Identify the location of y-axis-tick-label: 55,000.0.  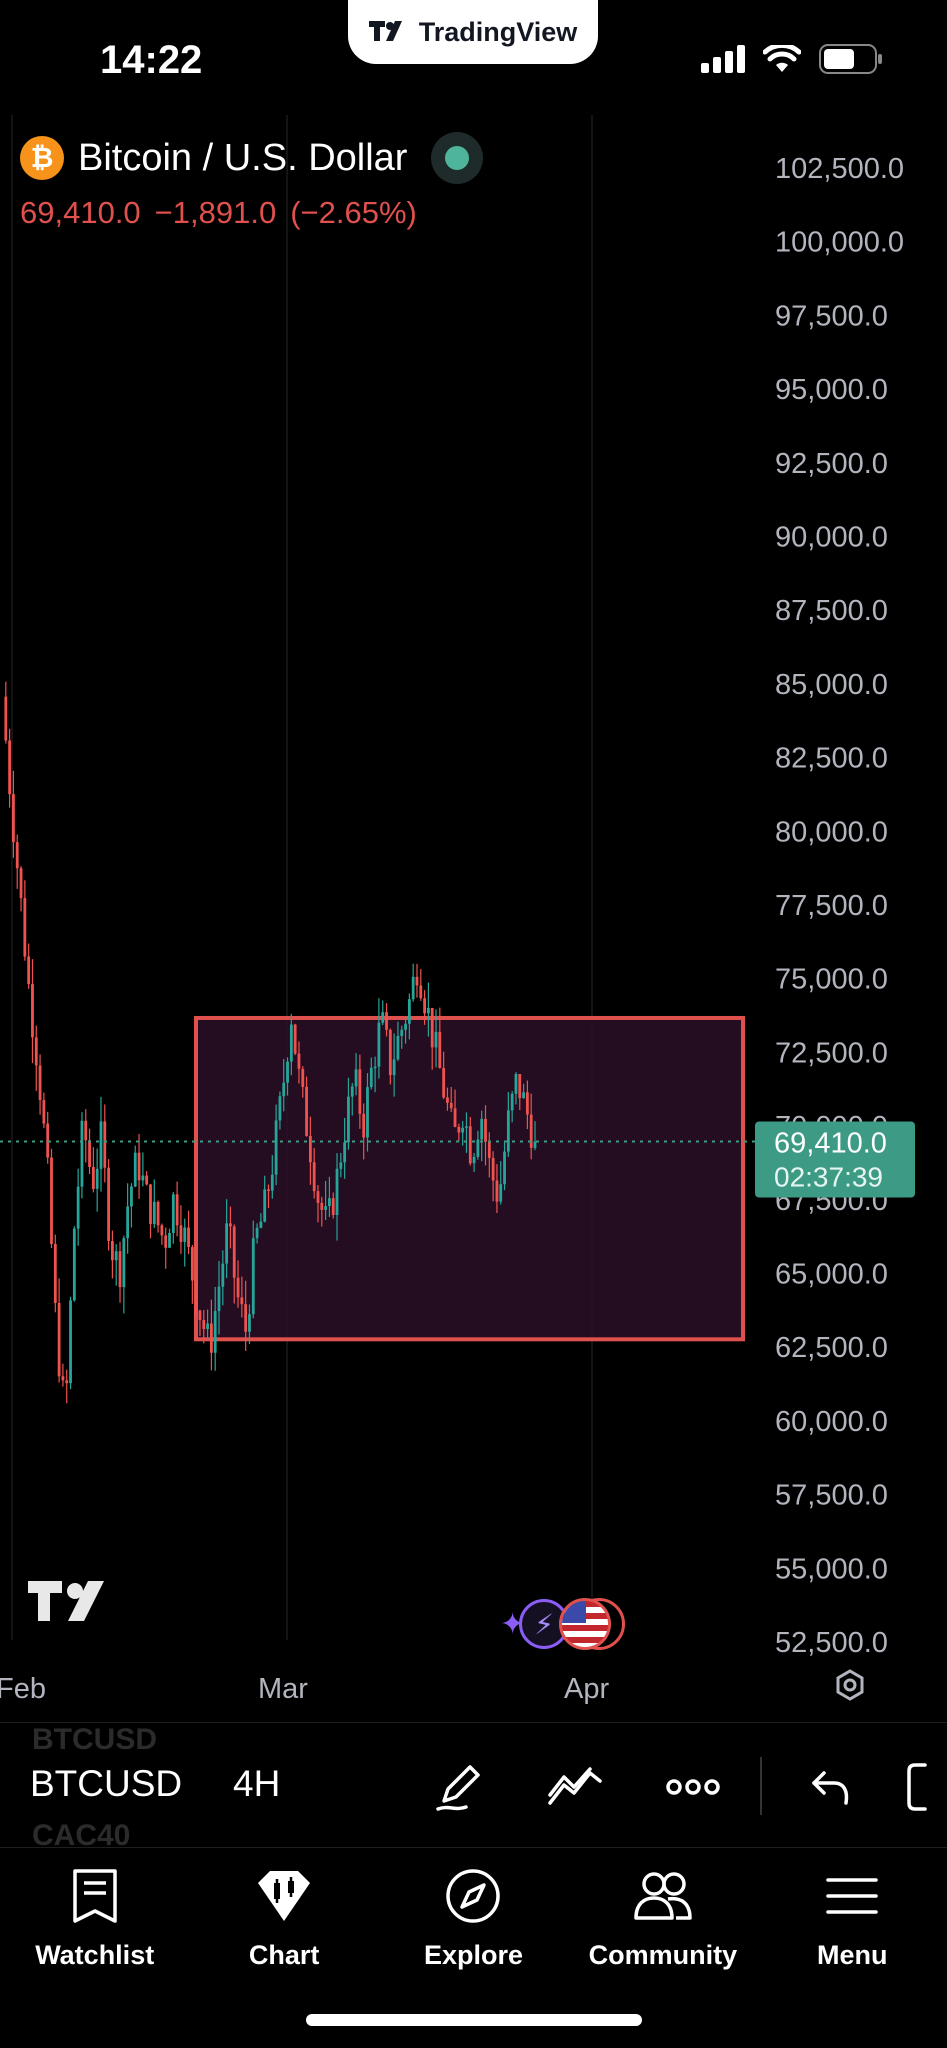
(831, 1569).